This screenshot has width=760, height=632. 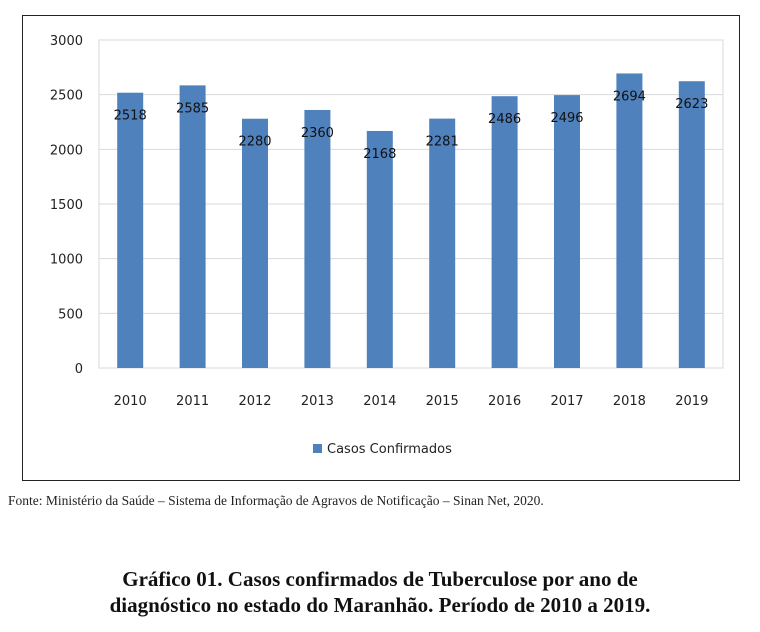 I want to click on x-tick-label: 2013, so click(x=317, y=401).